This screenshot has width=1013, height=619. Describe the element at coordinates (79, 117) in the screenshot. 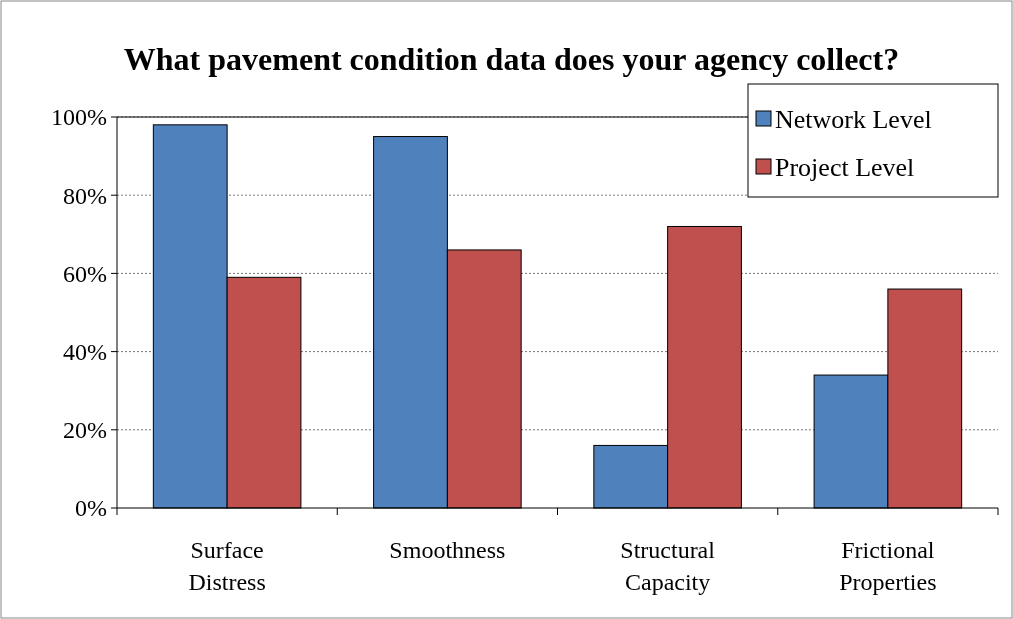

I see `y-tick-label: 100%` at that location.